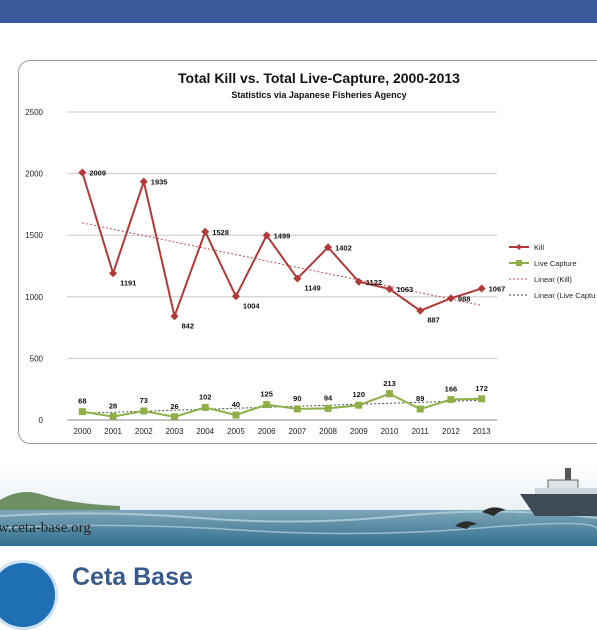 This screenshot has height=630, width=597. What do you see at coordinates (420, 398) in the screenshot?
I see `data-label: 89` at bounding box center [420, 398].